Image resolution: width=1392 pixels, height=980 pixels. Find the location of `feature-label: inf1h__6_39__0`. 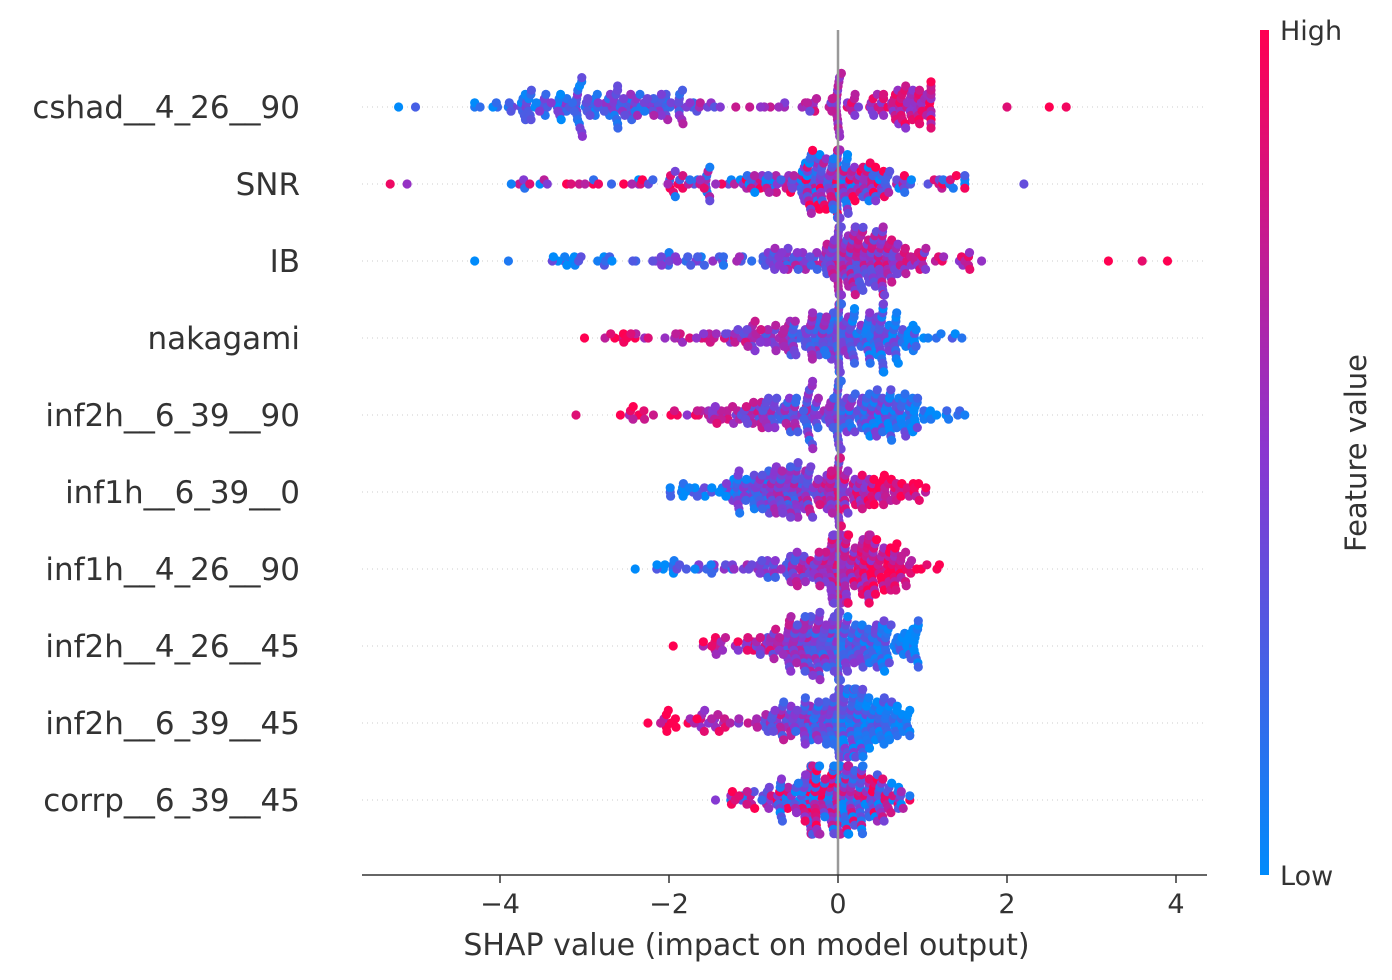

feature-label: inf1h__6_39__0 is located at coordinates (182, 493).